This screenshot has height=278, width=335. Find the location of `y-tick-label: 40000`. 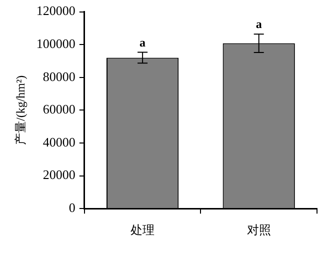

y-tick-label: 40000 is located at coordinates (59, 142).